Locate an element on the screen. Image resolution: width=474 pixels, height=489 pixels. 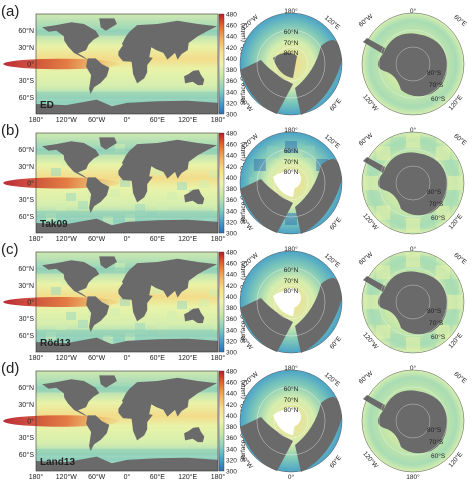
greenland-land is located at coordinates (108, 262).